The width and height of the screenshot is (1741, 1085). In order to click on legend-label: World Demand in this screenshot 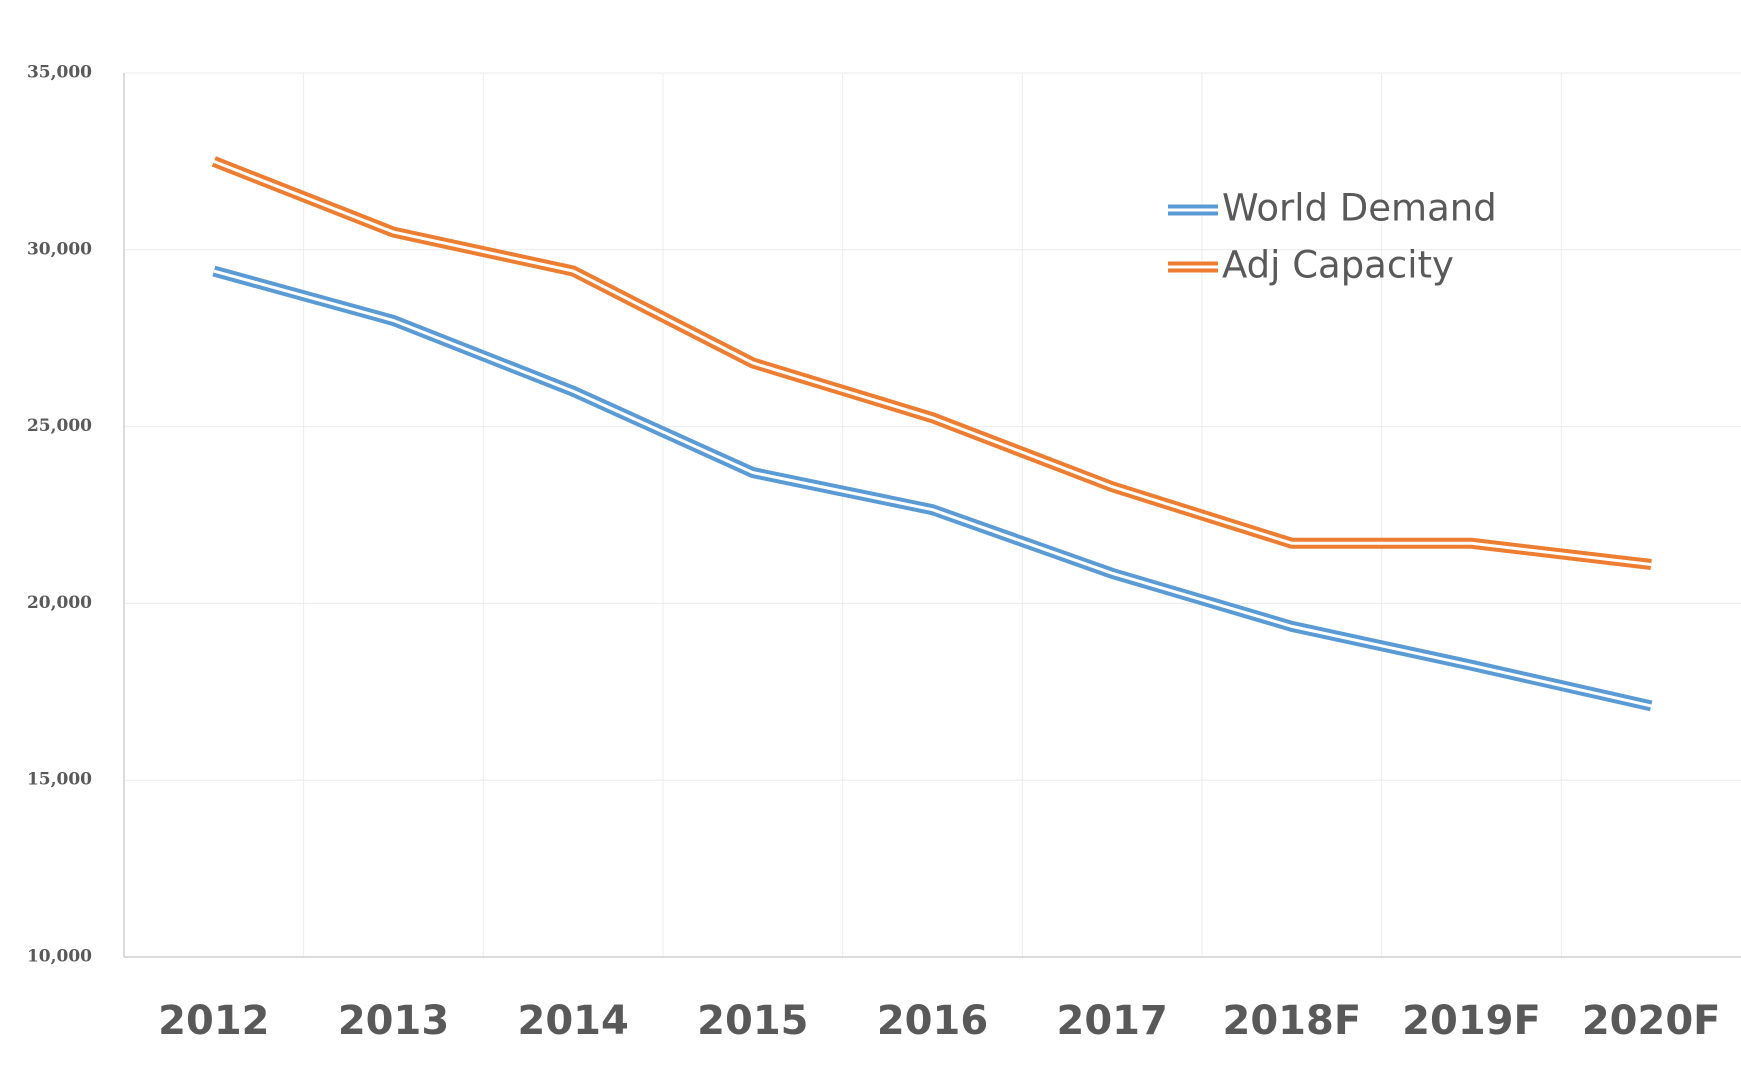, I will do `click(1359, 208)`.